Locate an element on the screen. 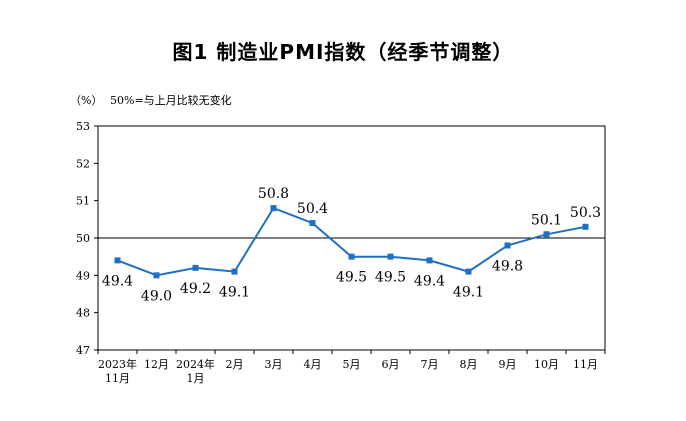 The height and width of the screenshot is (421, 686). data-value-label: 50.4 is located at coordinates (312, 209).